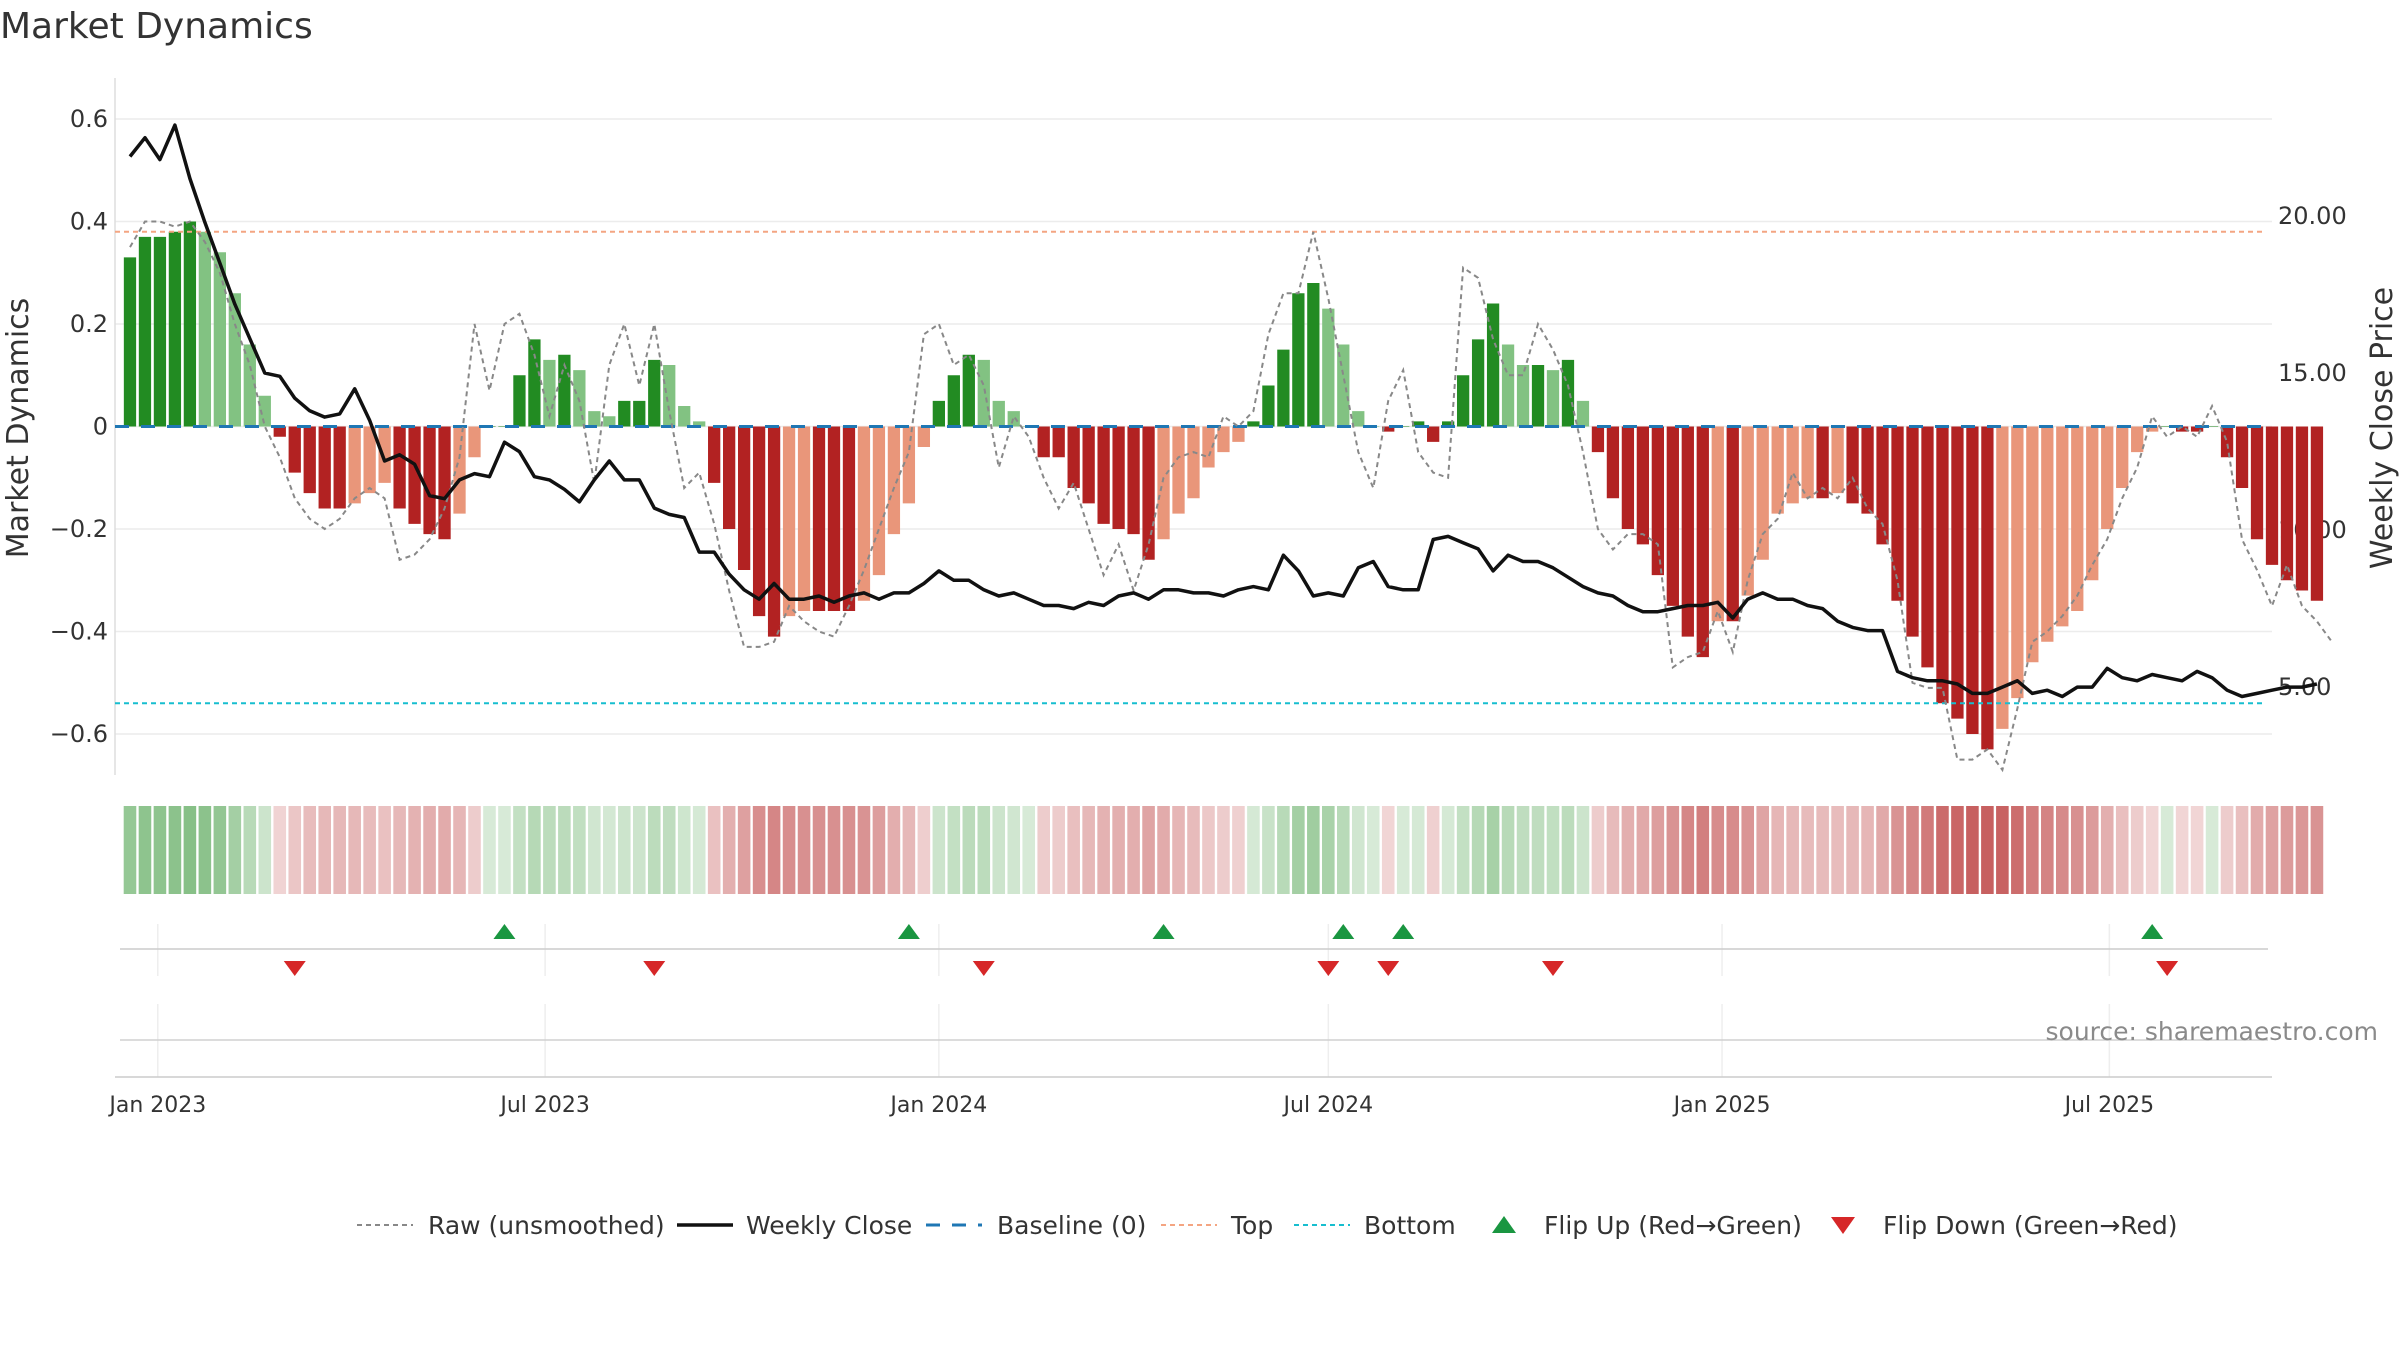 Image resolution: width=2400 pixels, height=1350 pixels. I want to click on legend-label: Top, so click(1251, 1225).